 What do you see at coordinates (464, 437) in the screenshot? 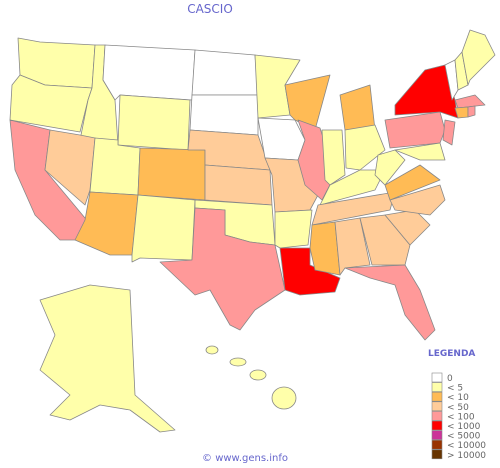
I see `legend-label: < 5000` at bounding box center [464, 437].